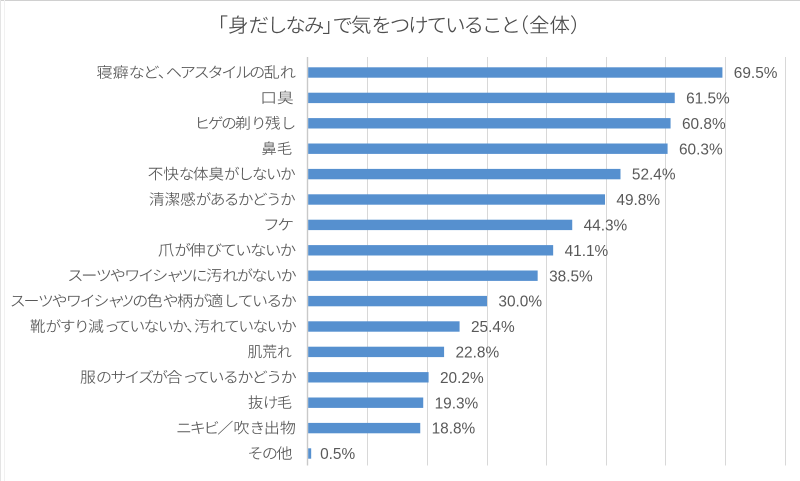 The image size is (800, 481). Describe the element at coordinates (457, 403) in the screenshot. I see `svg-text: 19.3%` at that location.